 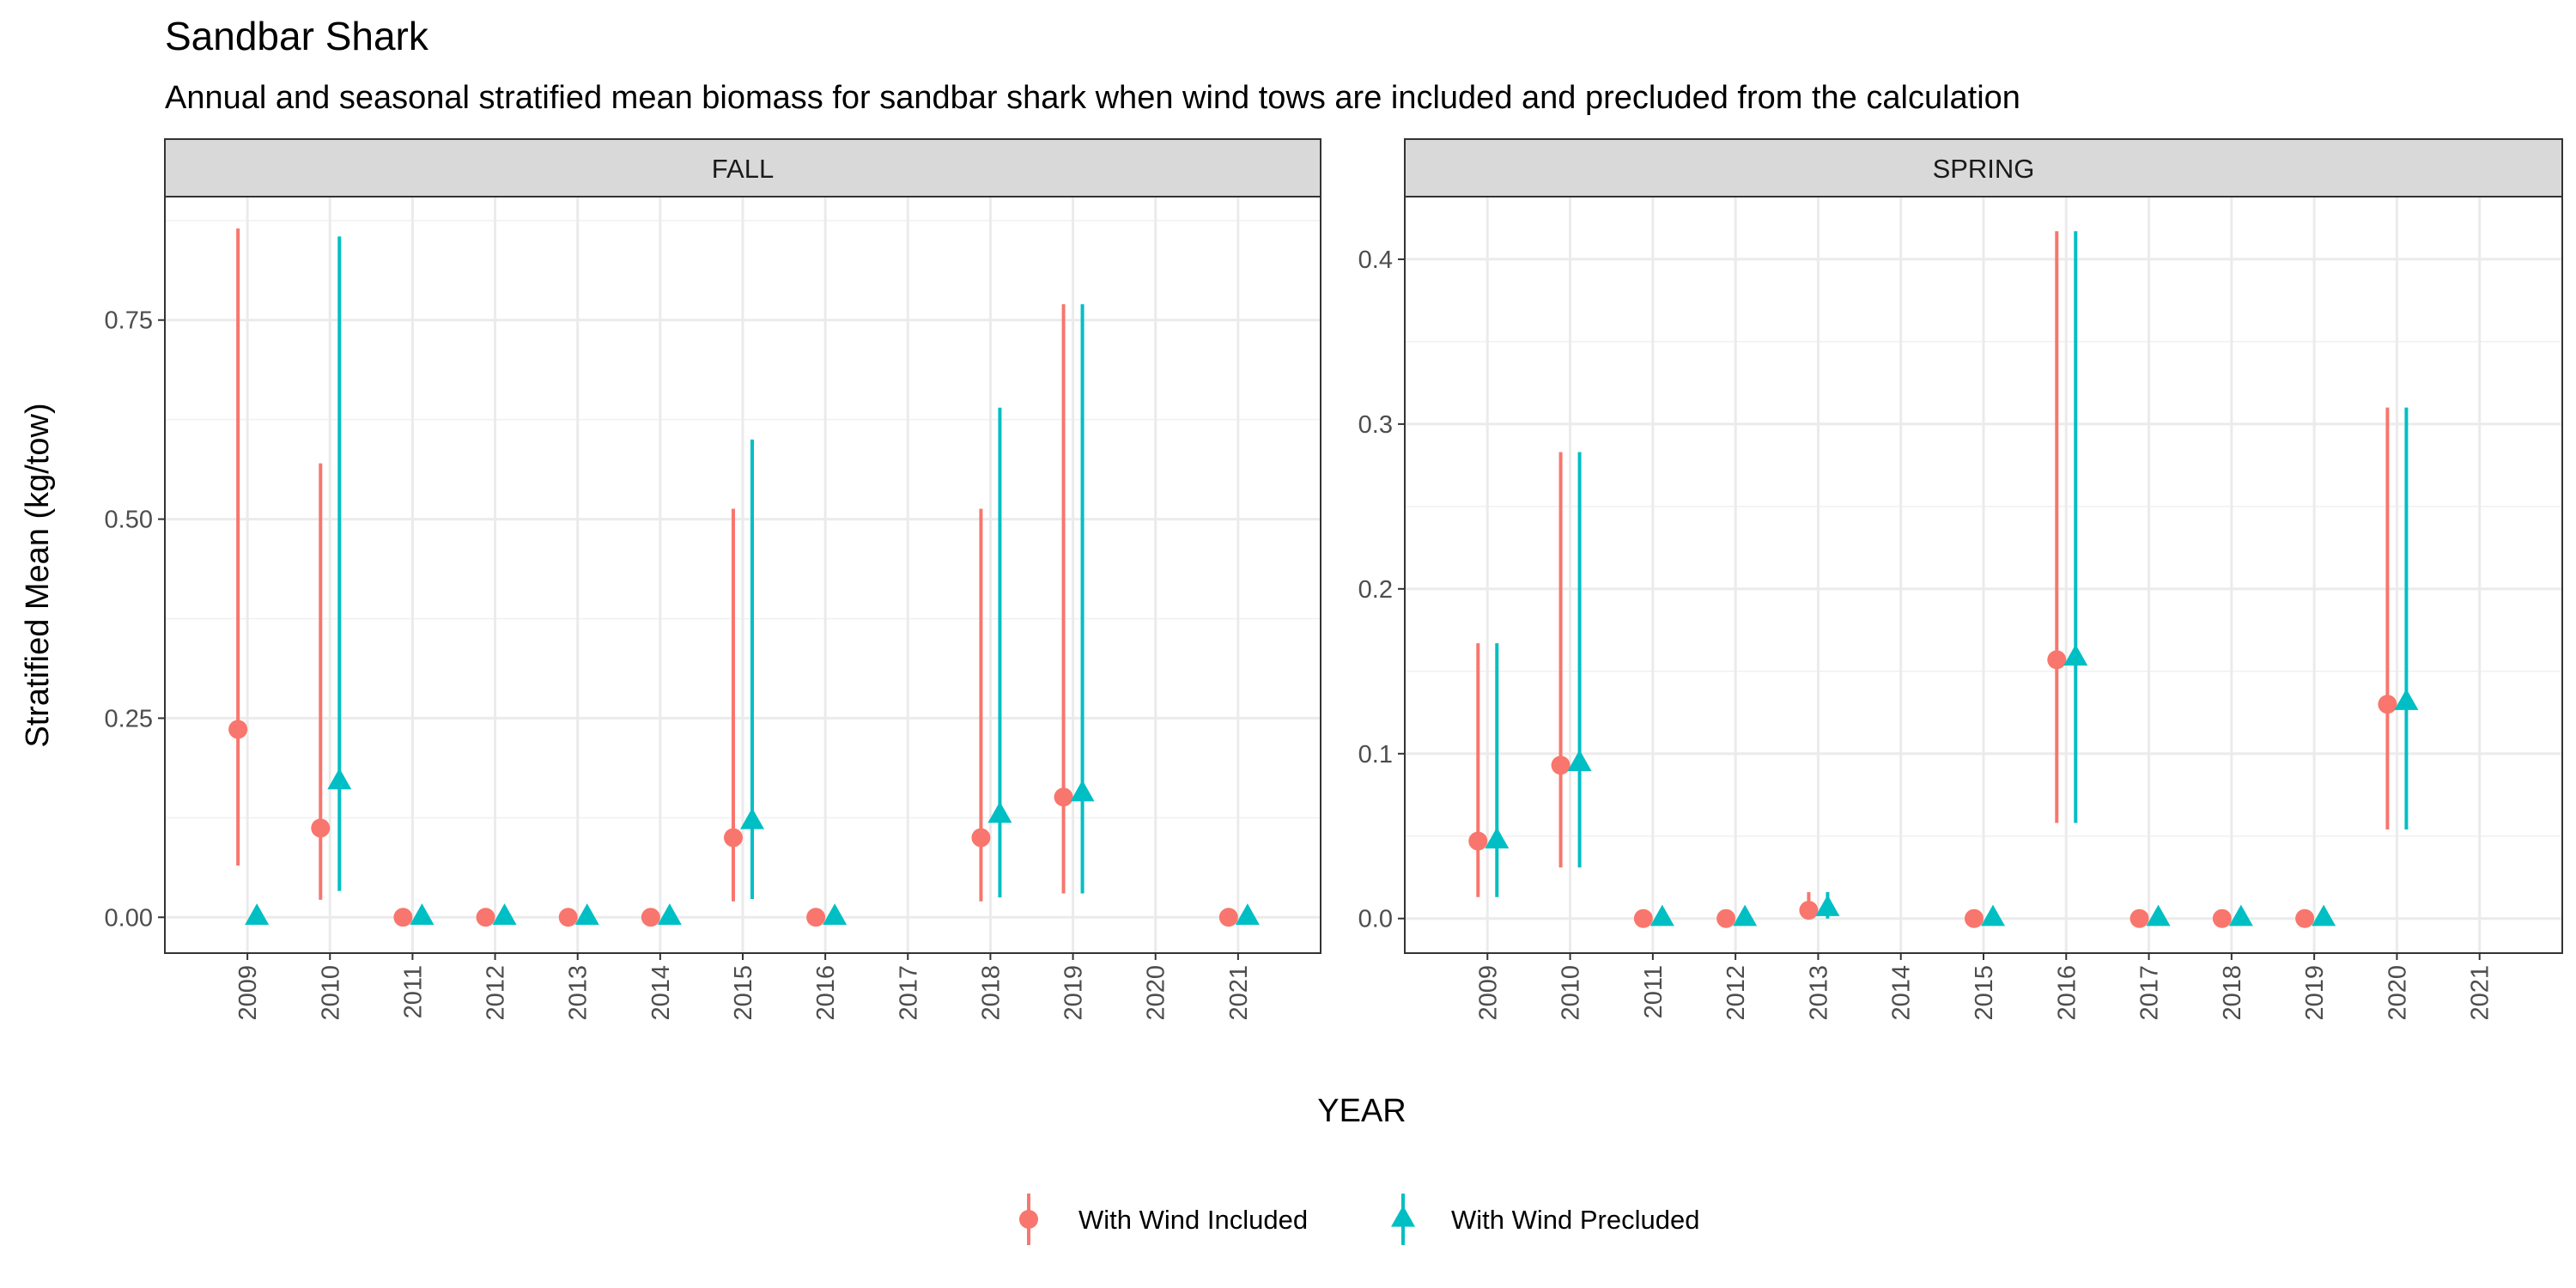 I want to click on strip-label: SPRING, so click(x=1984, y=169).